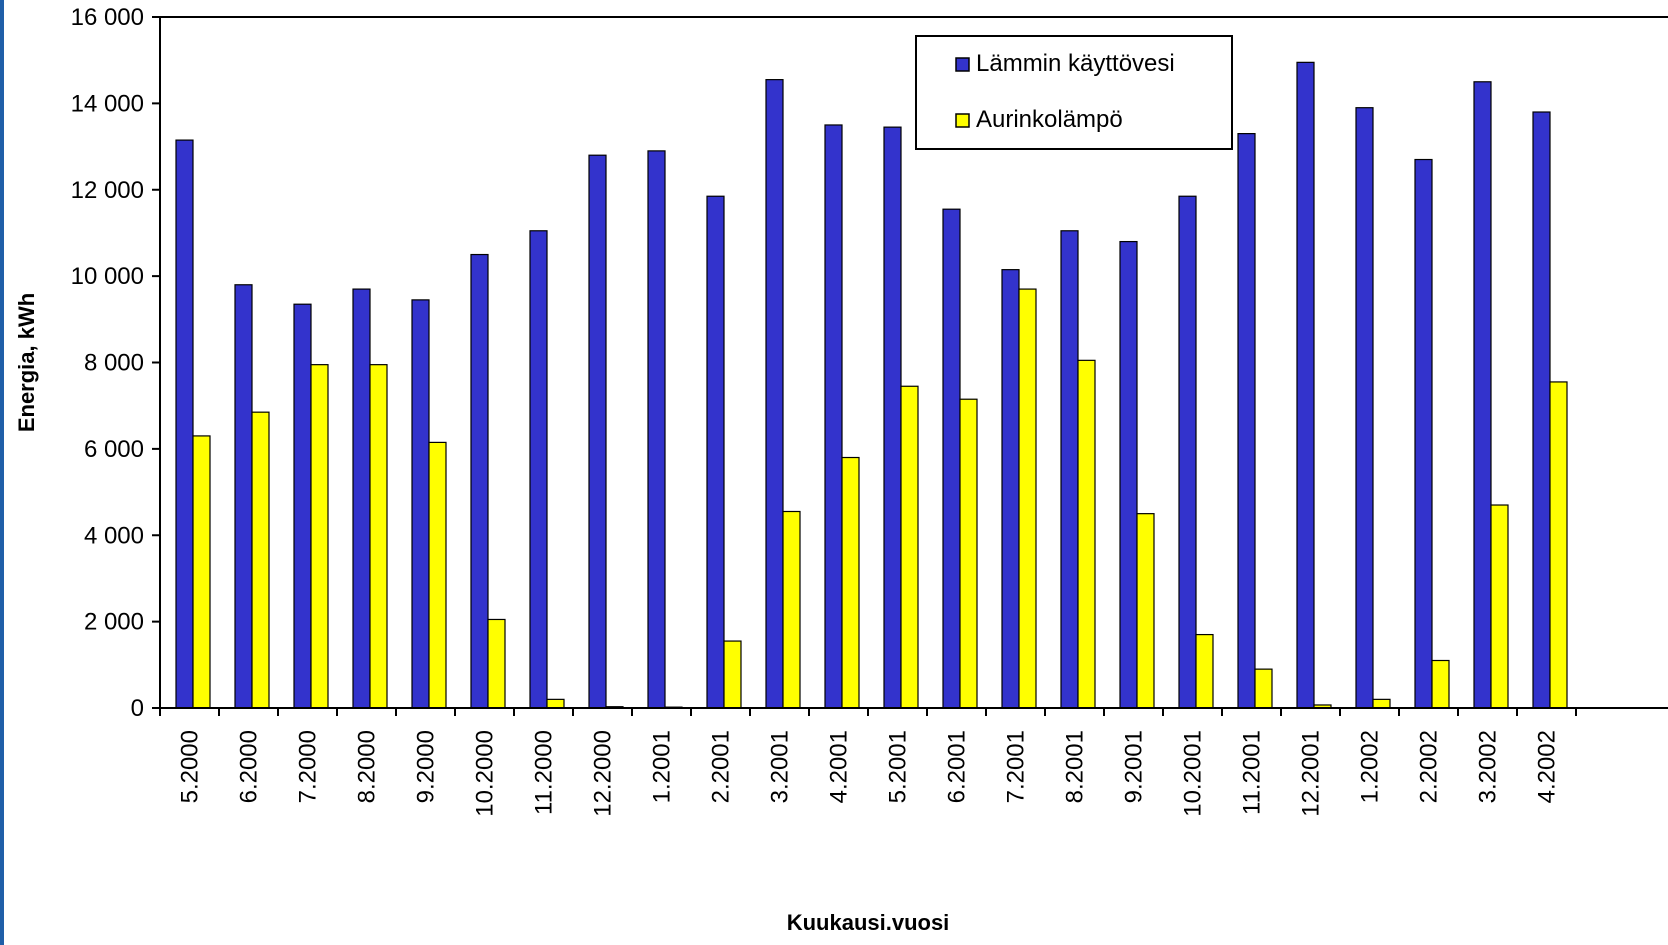  What do you see at coordinates (721, 766) in the screenshot?
I see `x-tick-label: 2.2001` at bounding box center [721, 766].